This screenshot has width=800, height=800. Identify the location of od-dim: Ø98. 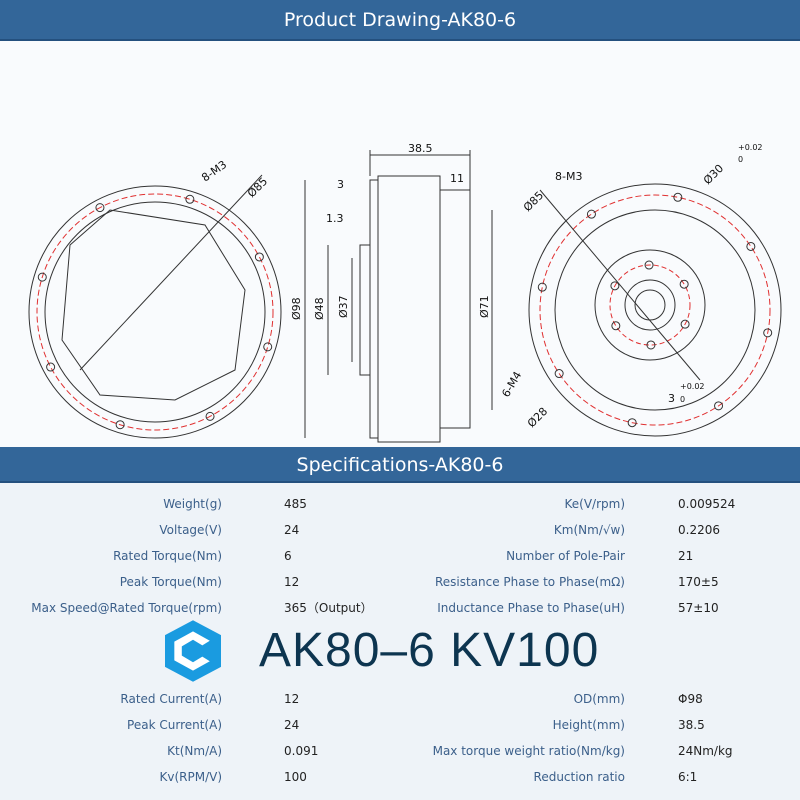
(296, 308).